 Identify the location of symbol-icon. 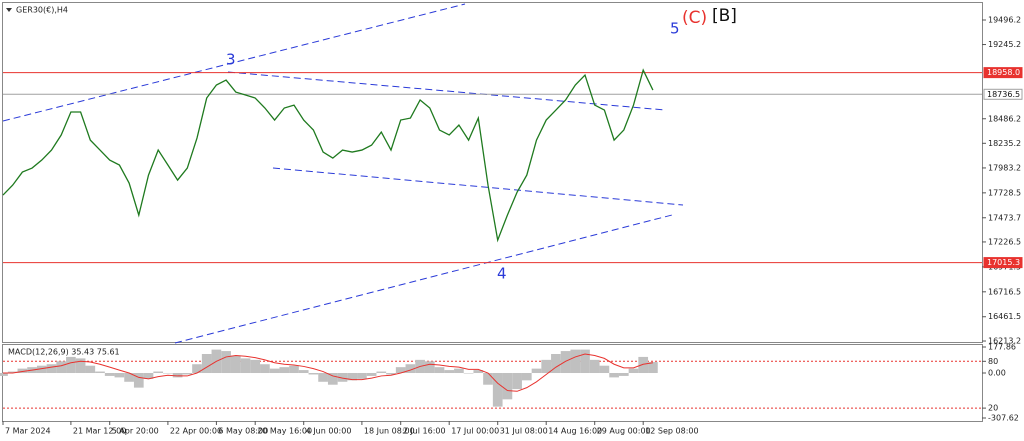
(9, 10).